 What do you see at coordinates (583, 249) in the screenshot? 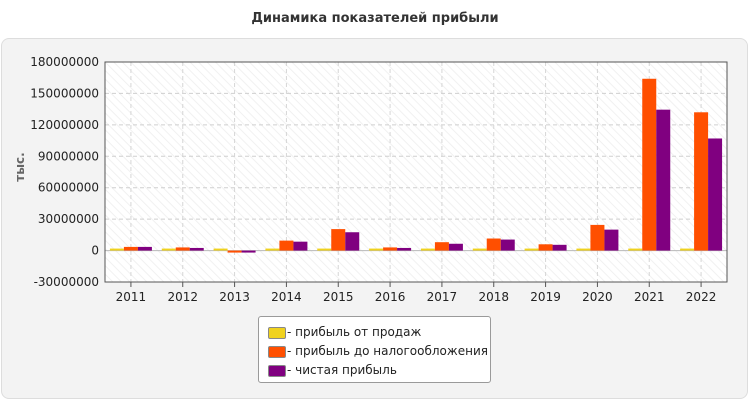
I see `bar-2020-s0` at bounding box center [583, 249].